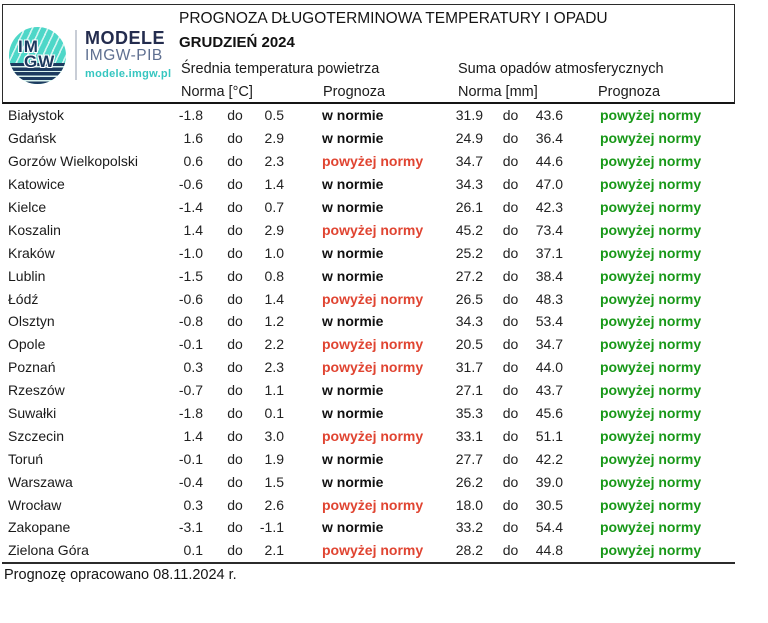 This screenshot has width=768, height=623. I want to click on precip-norm-low: 34.7, so click(469, 161).